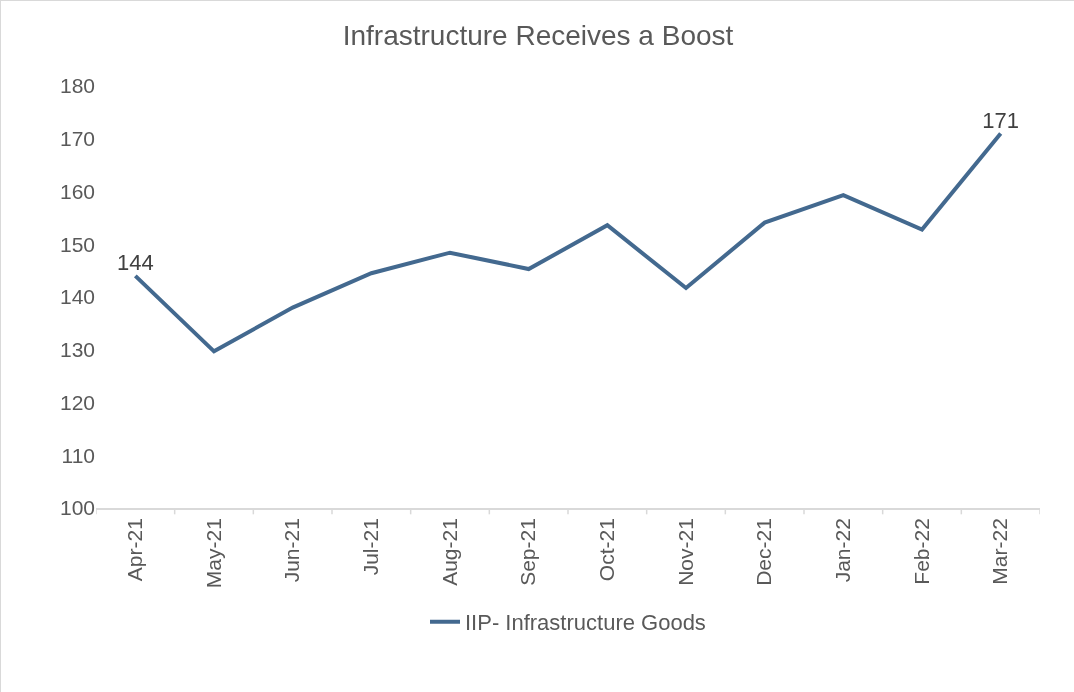 This screenshot has width=1074, height=692. I want to click on y-tick-label: 120, so click(77, 402).